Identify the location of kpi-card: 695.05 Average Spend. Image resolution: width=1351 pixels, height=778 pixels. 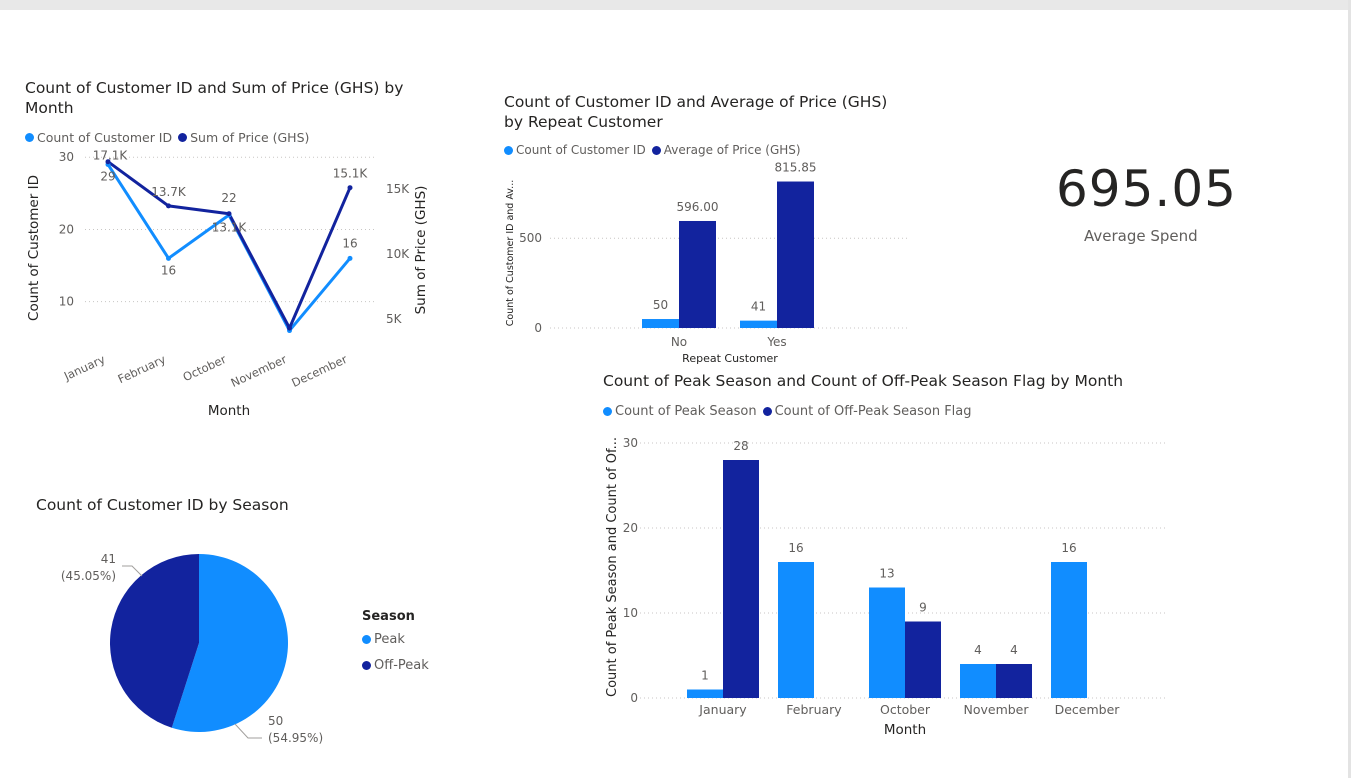
(1140, 205).